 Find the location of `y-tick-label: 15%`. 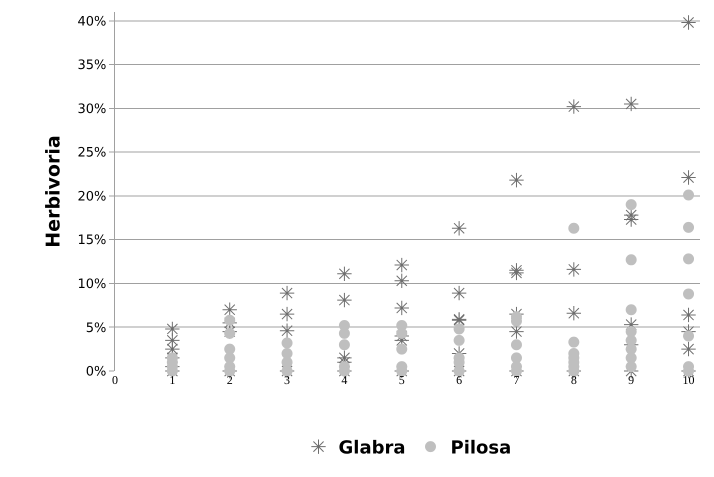

y-tick-label: 15% is located at coordinates (91, 240).